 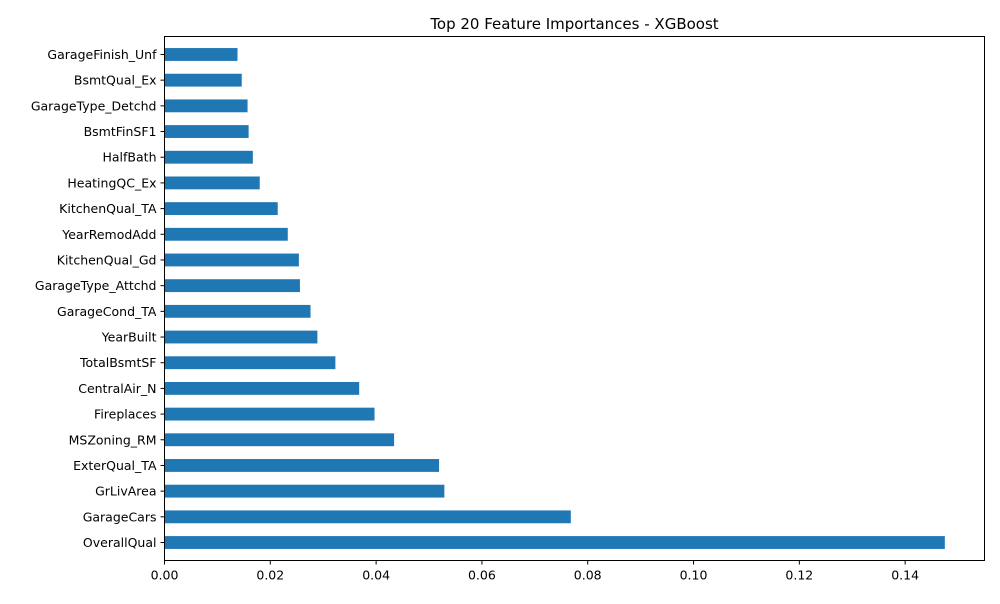 I want to click on y-tick-label: KitchenQual_TA, so click(x=108, y=208).